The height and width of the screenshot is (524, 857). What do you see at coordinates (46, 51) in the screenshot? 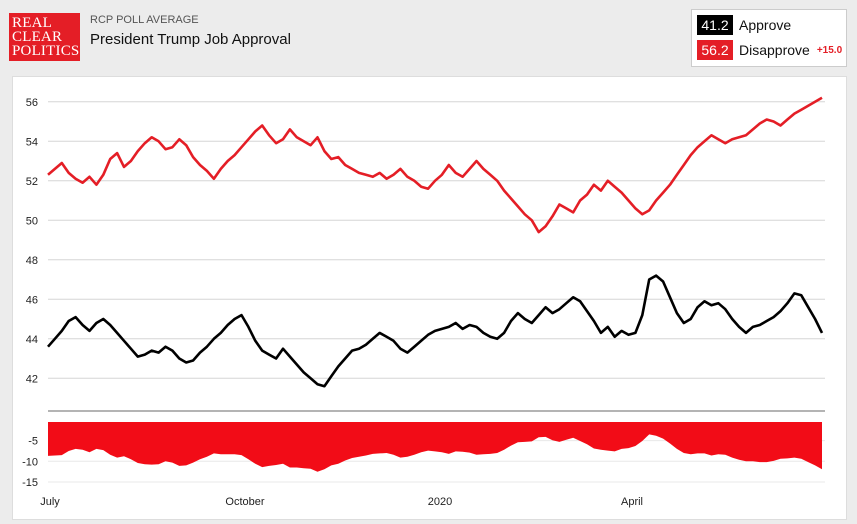
I see `logo-line-3: POLITICS` at bounding box center [46, 51].